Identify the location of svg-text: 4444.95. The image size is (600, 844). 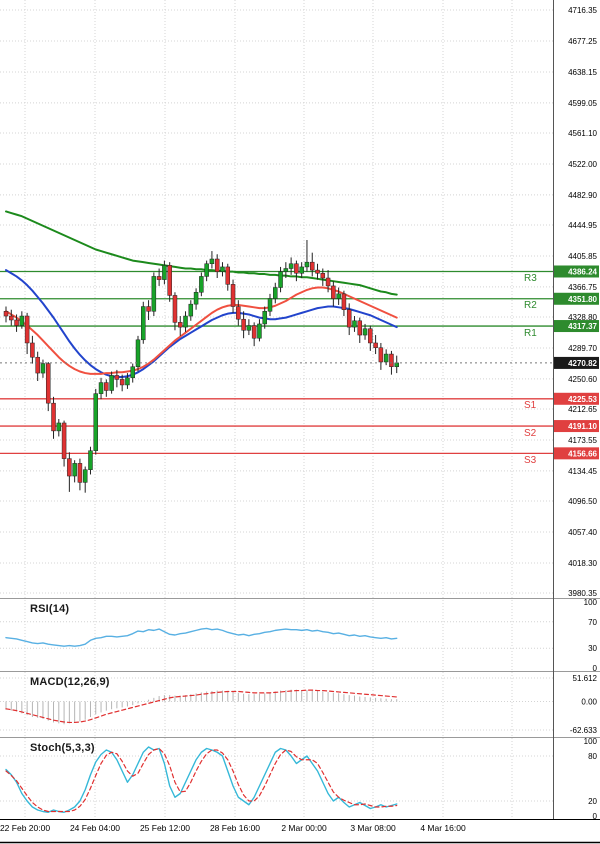
(582, 225).